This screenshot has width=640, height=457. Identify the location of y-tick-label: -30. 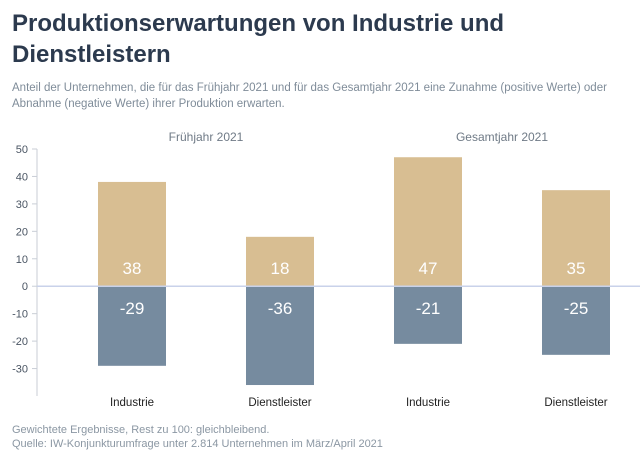
(20, 370).